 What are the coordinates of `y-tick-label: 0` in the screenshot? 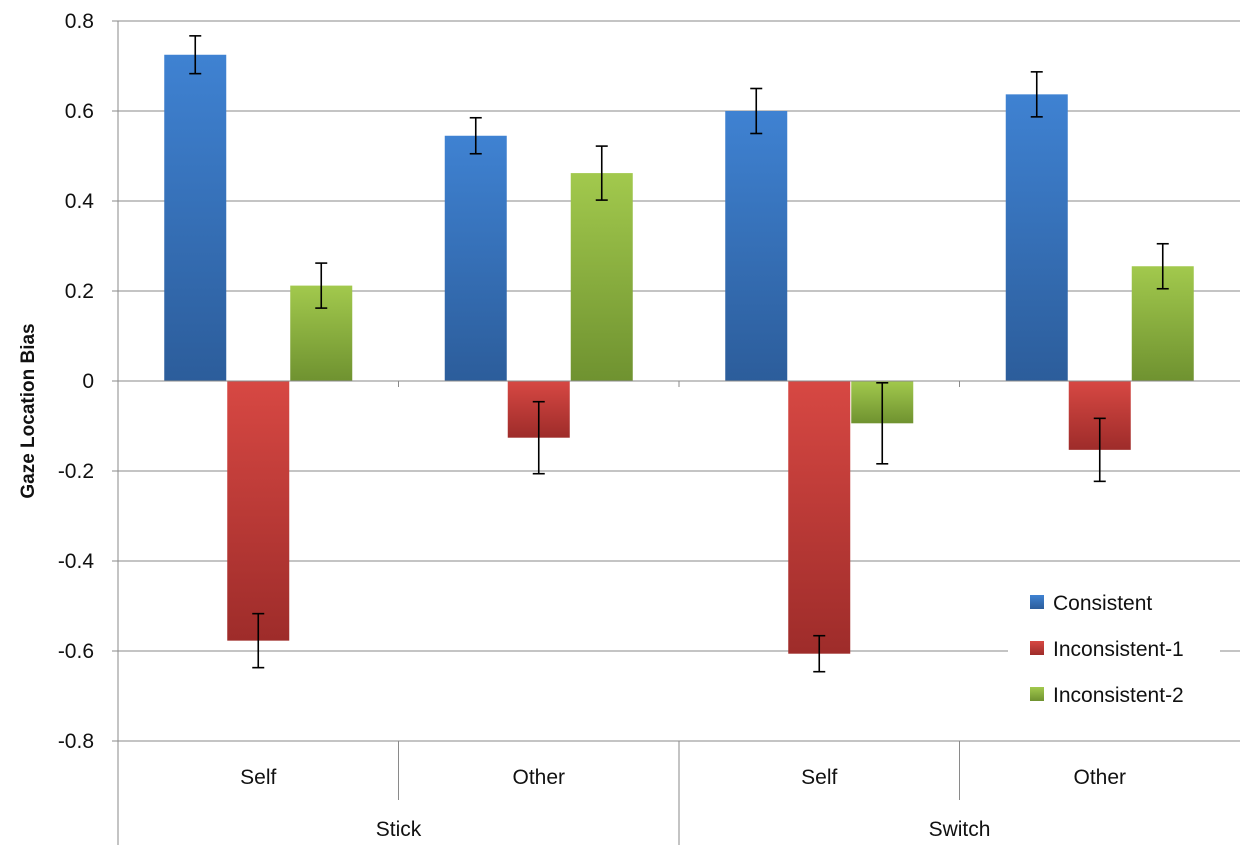 It's located at (88, 381).